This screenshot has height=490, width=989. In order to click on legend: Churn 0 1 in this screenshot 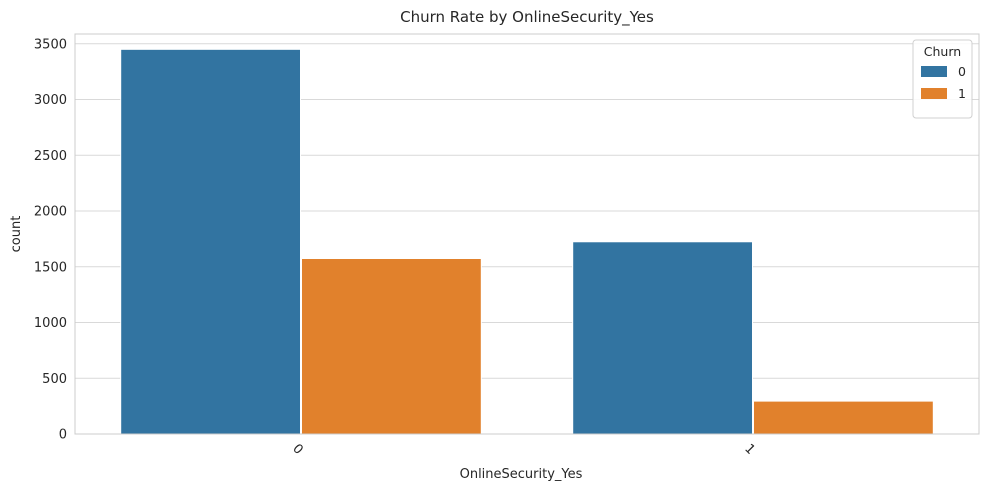, I will do `click(942, 79)`.